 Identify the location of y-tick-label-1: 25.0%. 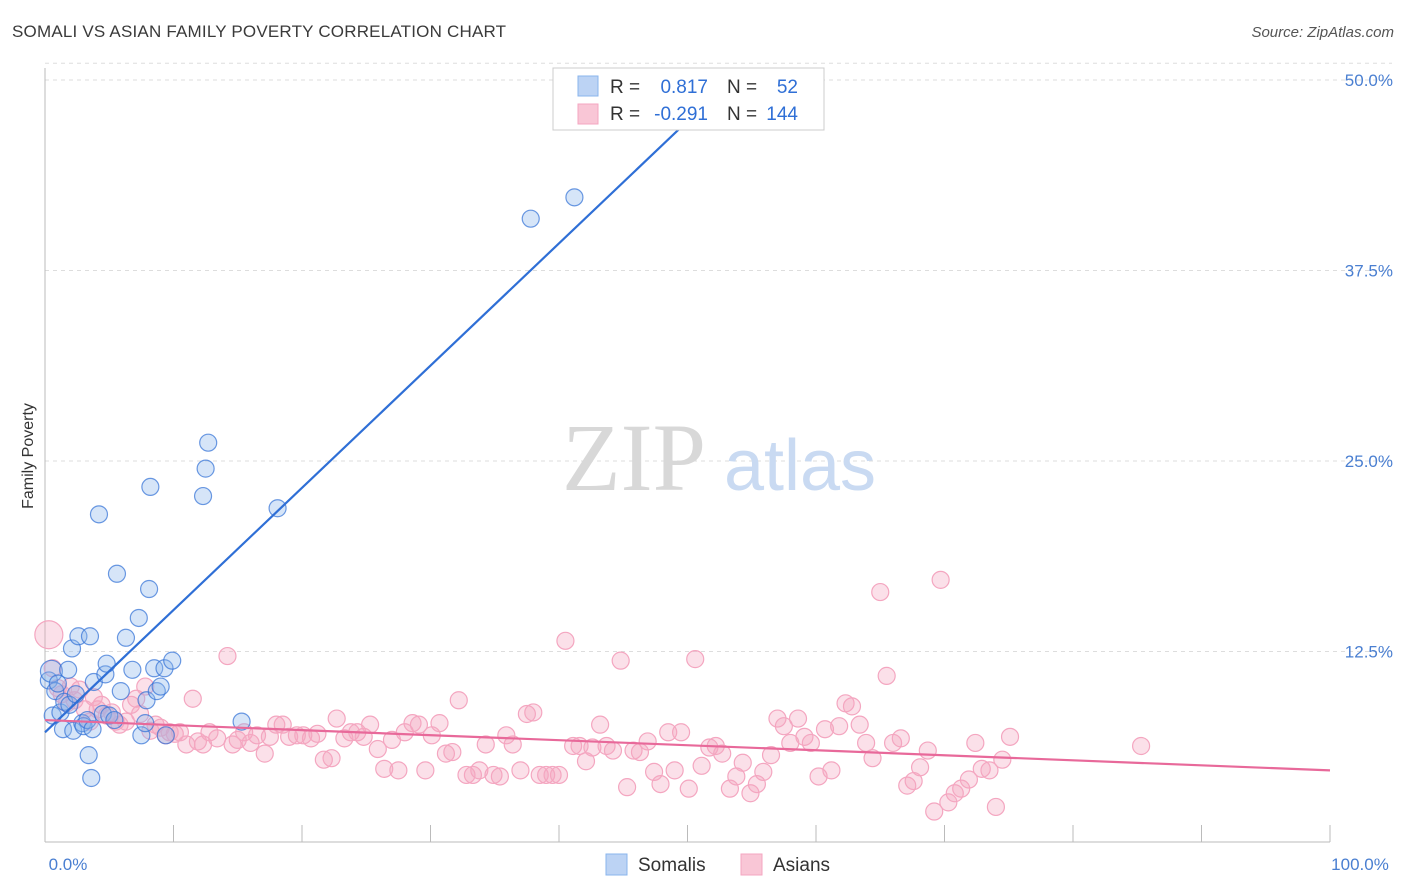
(1369, 461).